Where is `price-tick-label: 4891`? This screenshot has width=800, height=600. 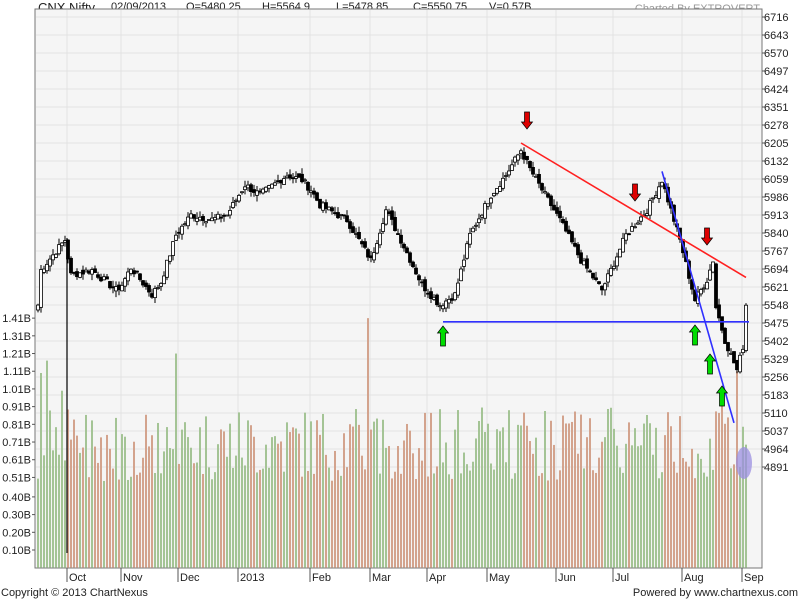 price-tick-label: 4891 is located at coordinates (776, 468).